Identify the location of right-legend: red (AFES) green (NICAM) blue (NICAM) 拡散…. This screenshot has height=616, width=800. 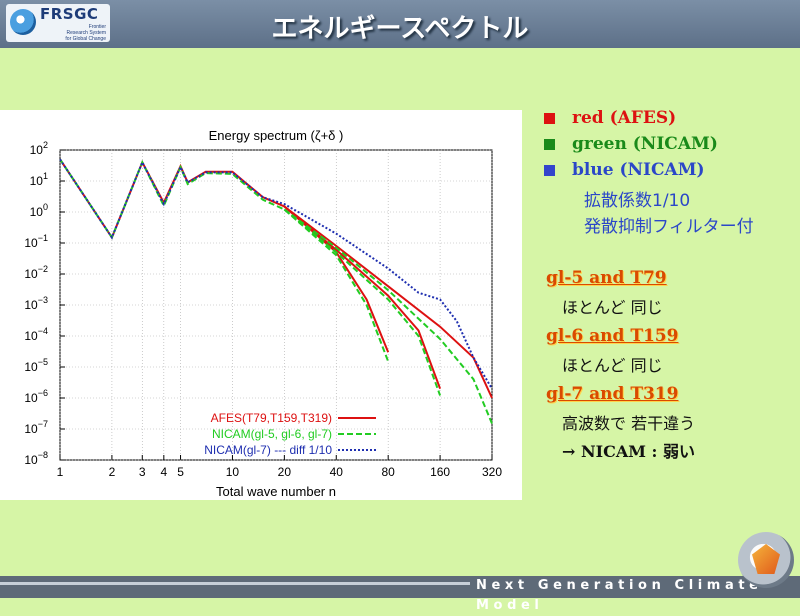
(667, 173).